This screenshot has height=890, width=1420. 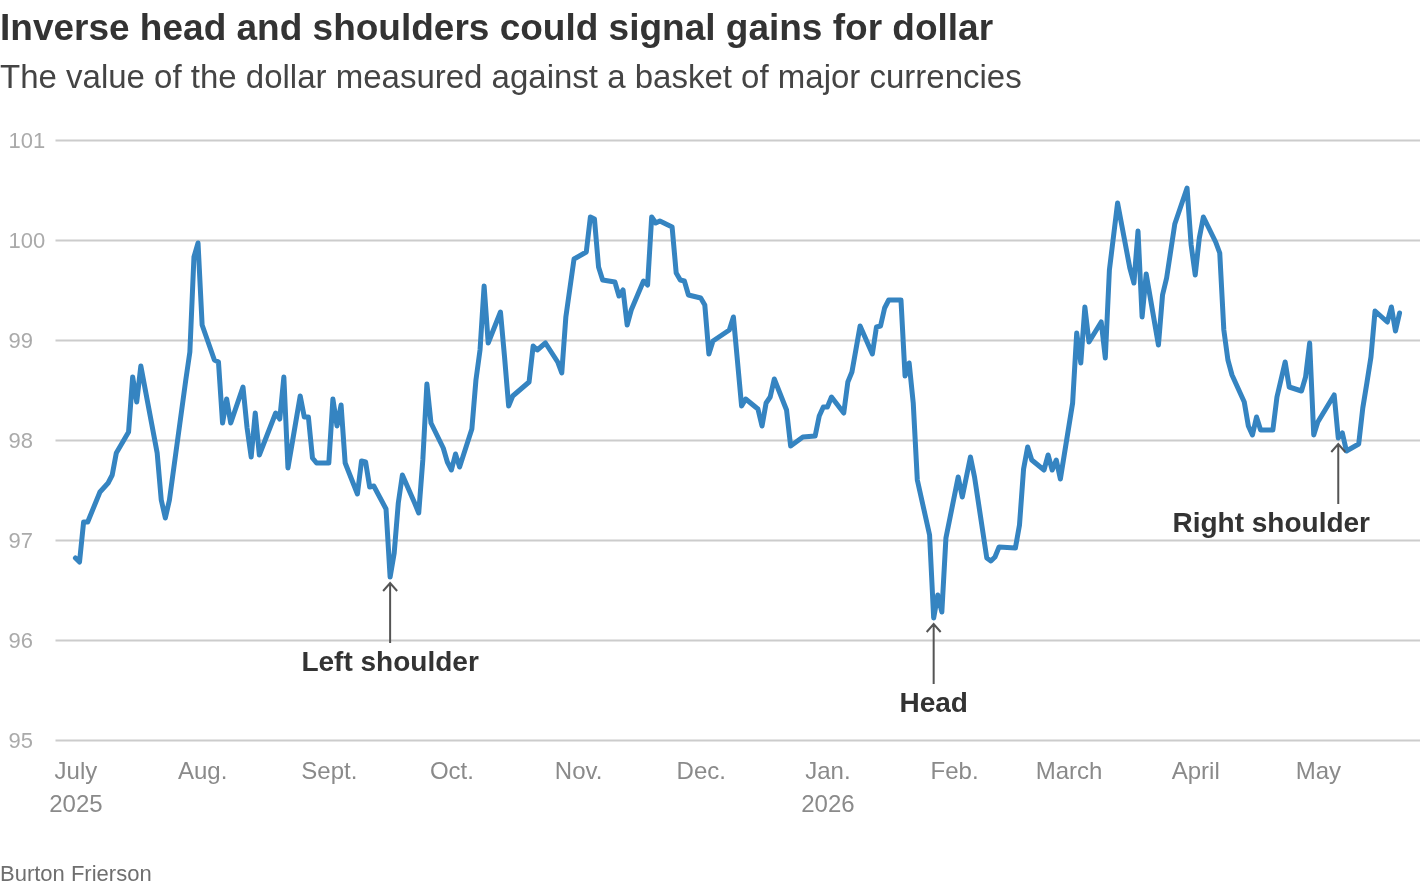 What do you see at coordinates (20, 640) in the screenshot?
I see `y-tick-label: 96` at bounding box center [20, 640].